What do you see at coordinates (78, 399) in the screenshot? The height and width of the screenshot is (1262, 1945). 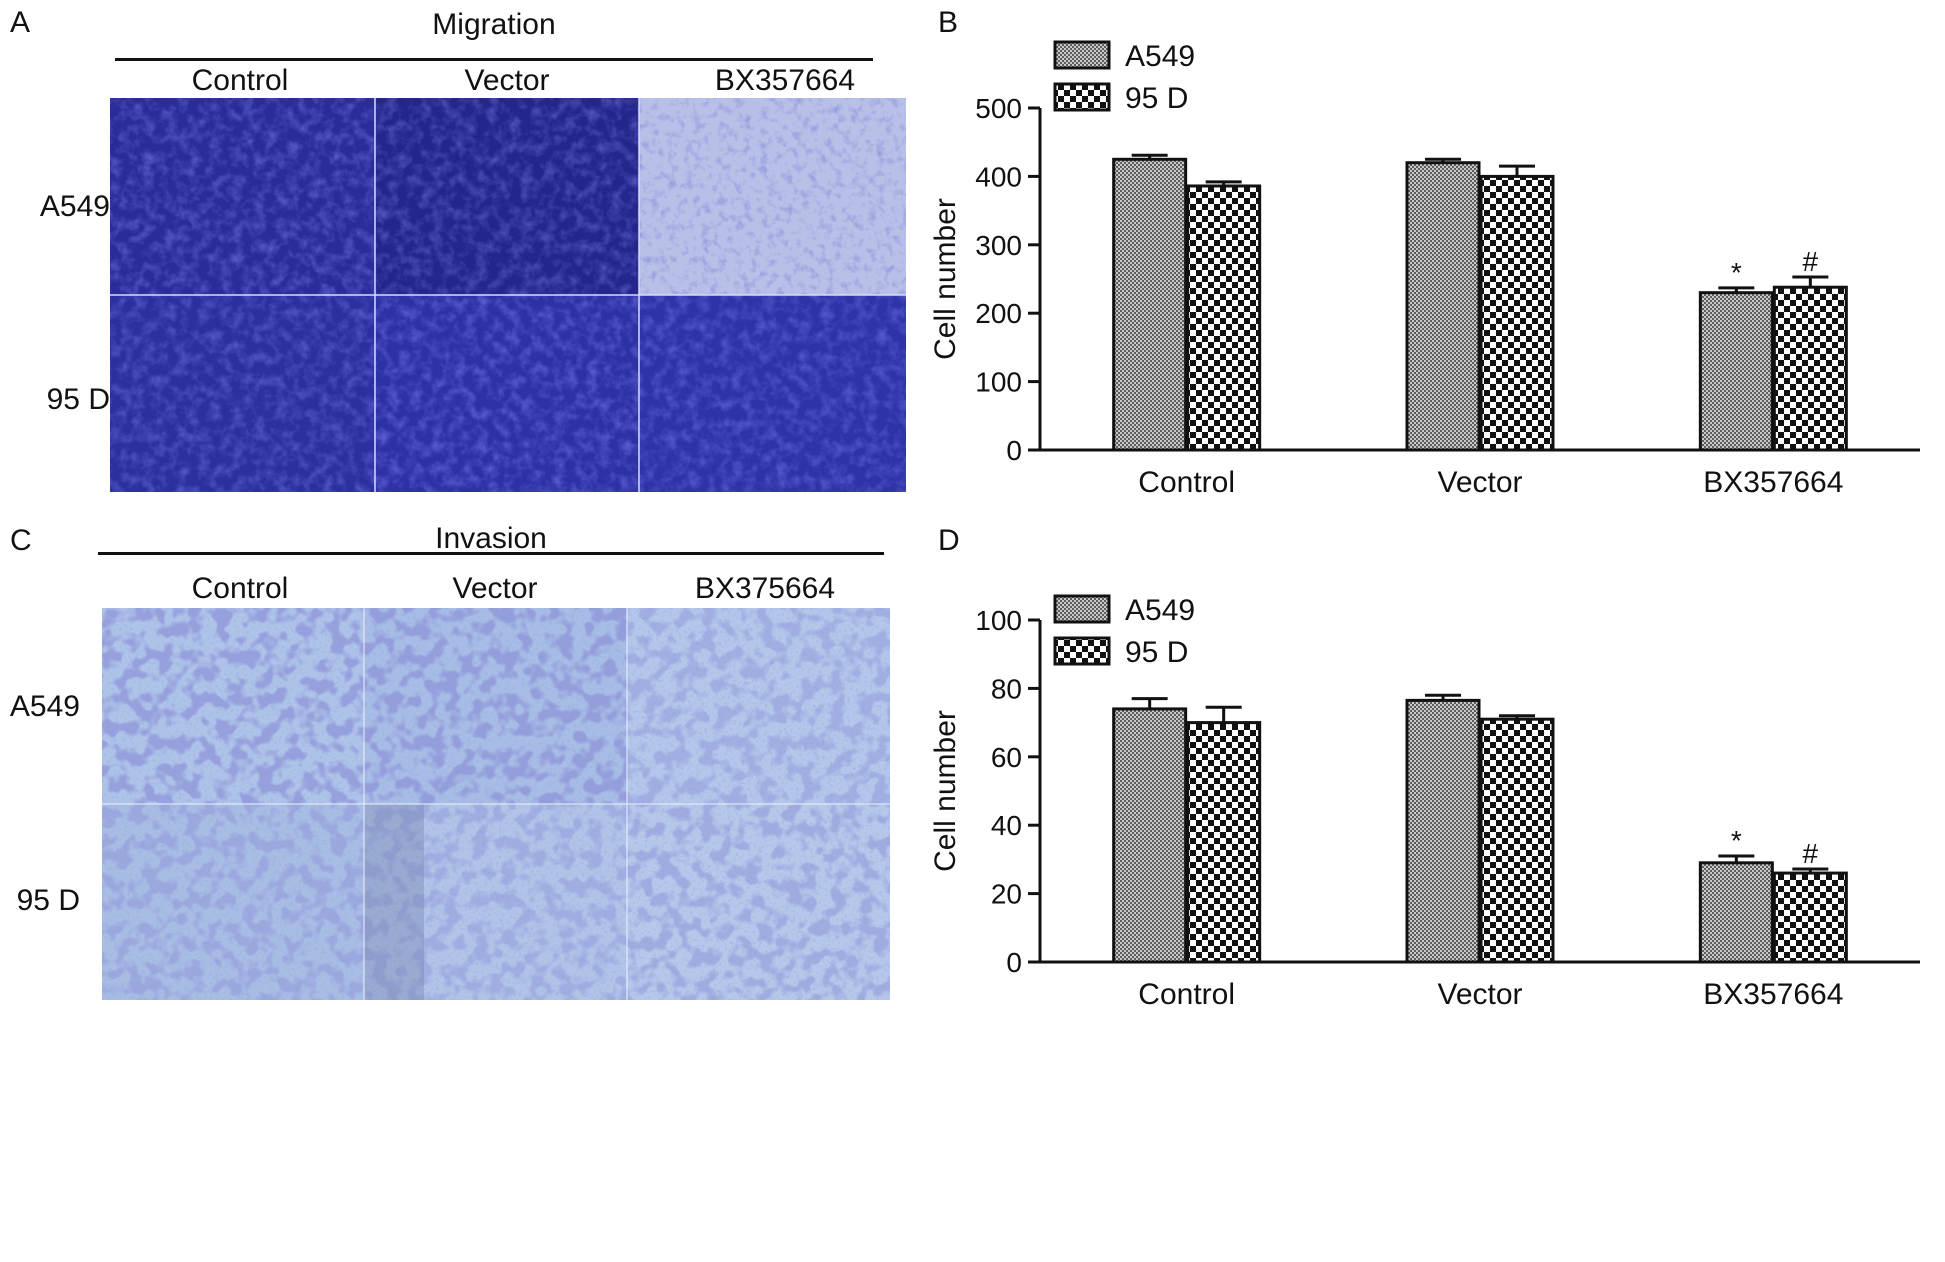 I see `migration-row-95d: 95 D` at bounding box center [78, 399].